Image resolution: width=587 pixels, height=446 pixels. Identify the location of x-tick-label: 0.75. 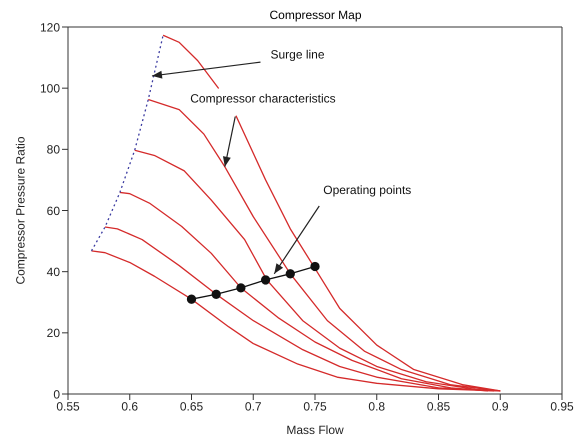
(315, 407).